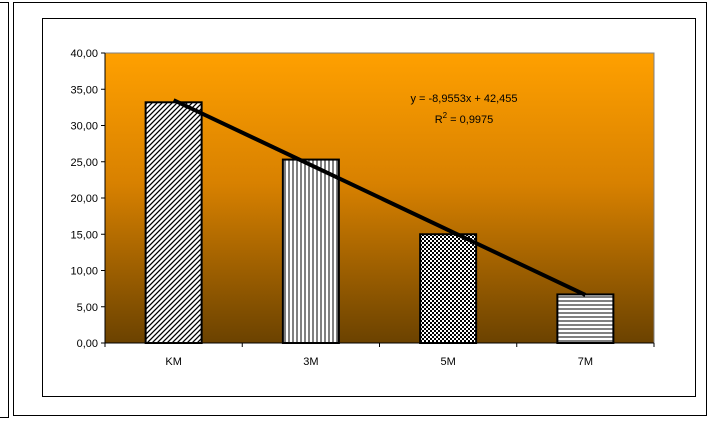 The image size is (713, 421). What do you see at coordinates (84, 90) in the screenshot?
I see `y-tick-label: 35,00` at bounding box center [84, 90].